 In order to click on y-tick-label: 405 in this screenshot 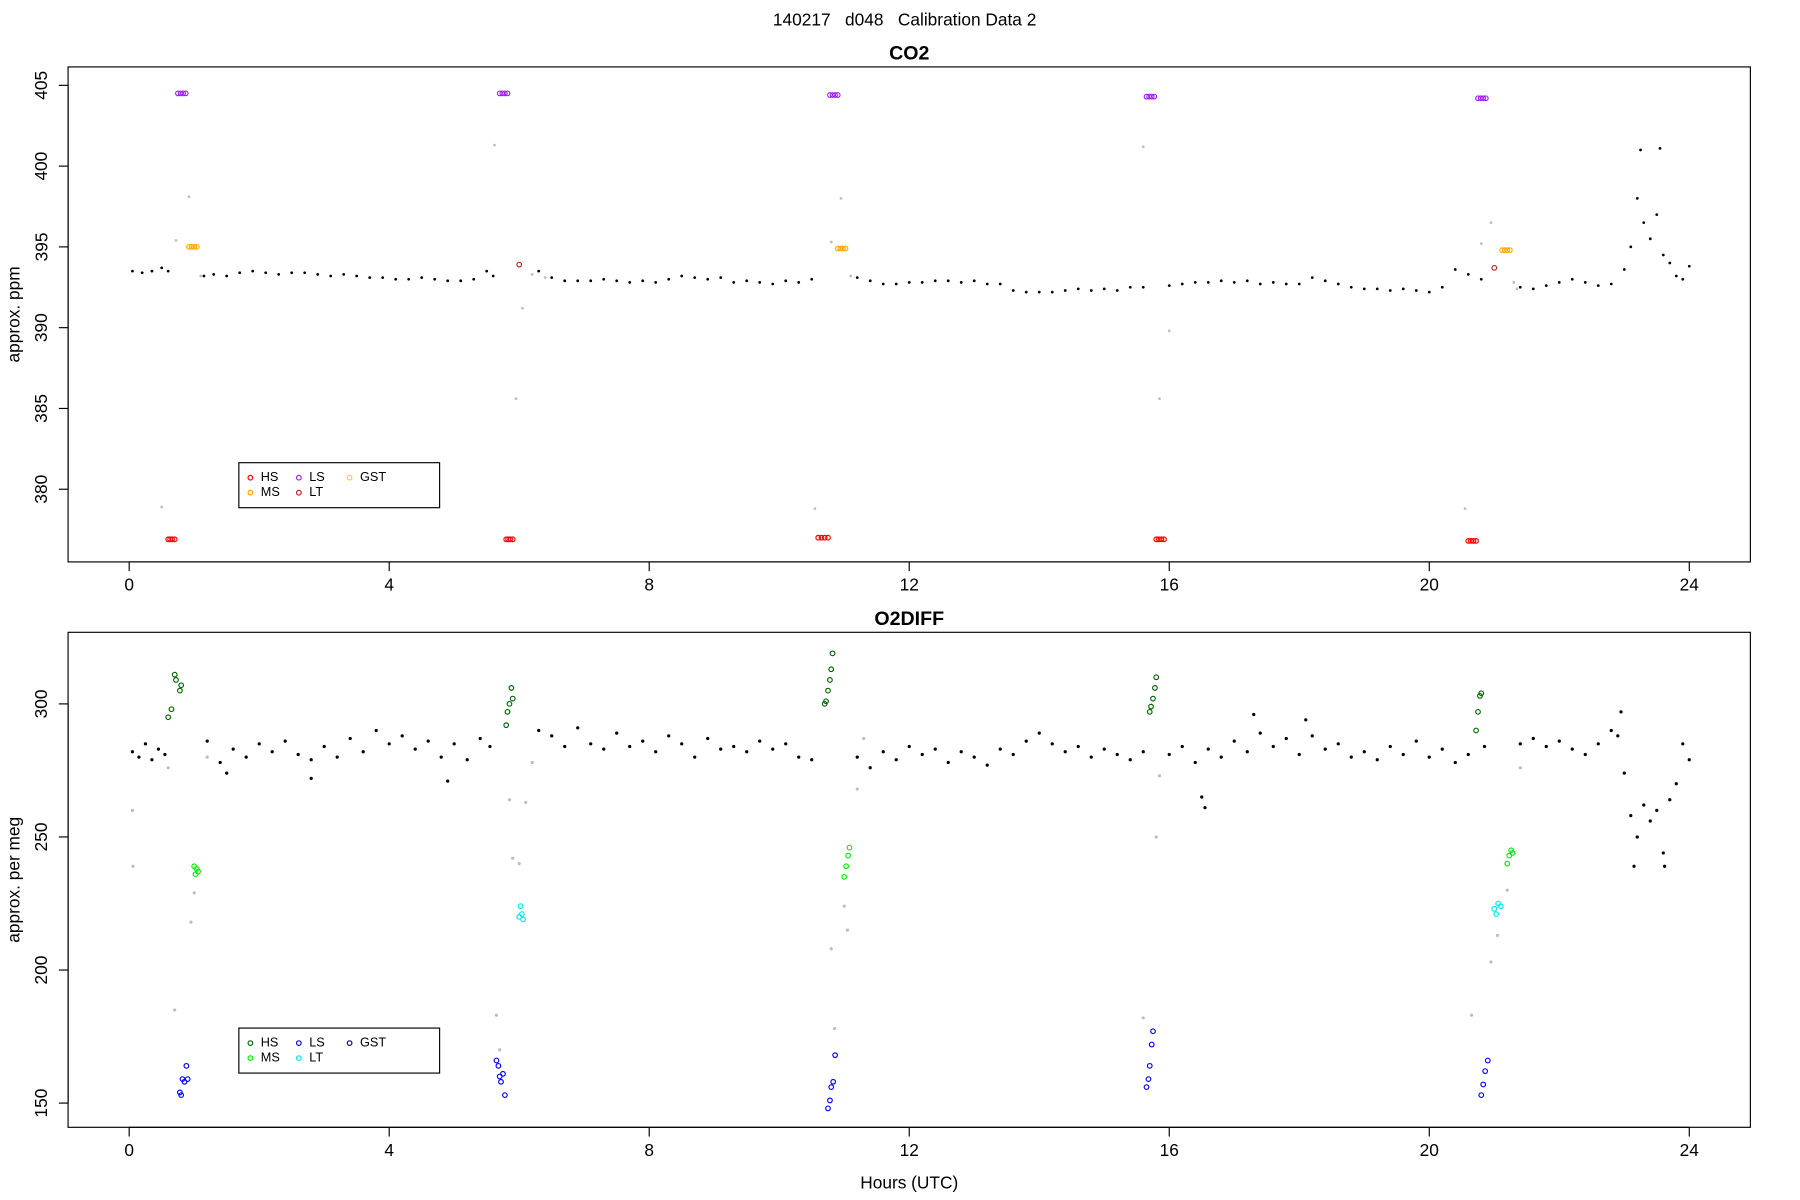, I will do `click(41, 85)`.